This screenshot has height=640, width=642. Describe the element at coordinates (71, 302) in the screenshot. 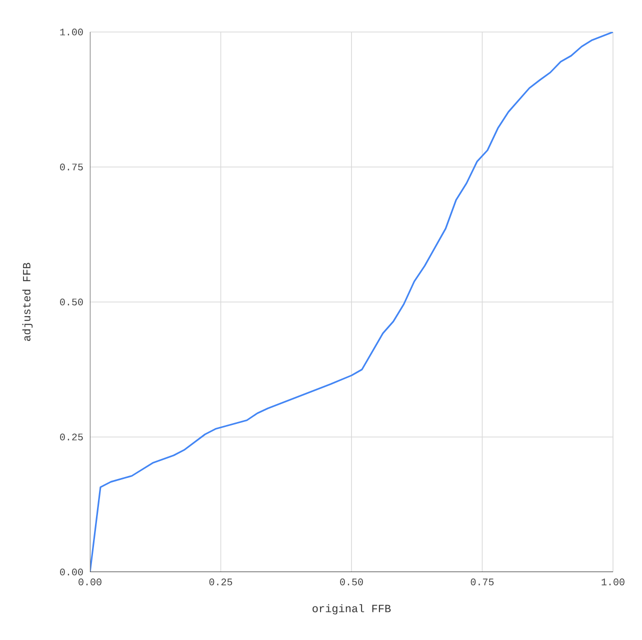

I see `y-tick-label: 0.50` at that location.